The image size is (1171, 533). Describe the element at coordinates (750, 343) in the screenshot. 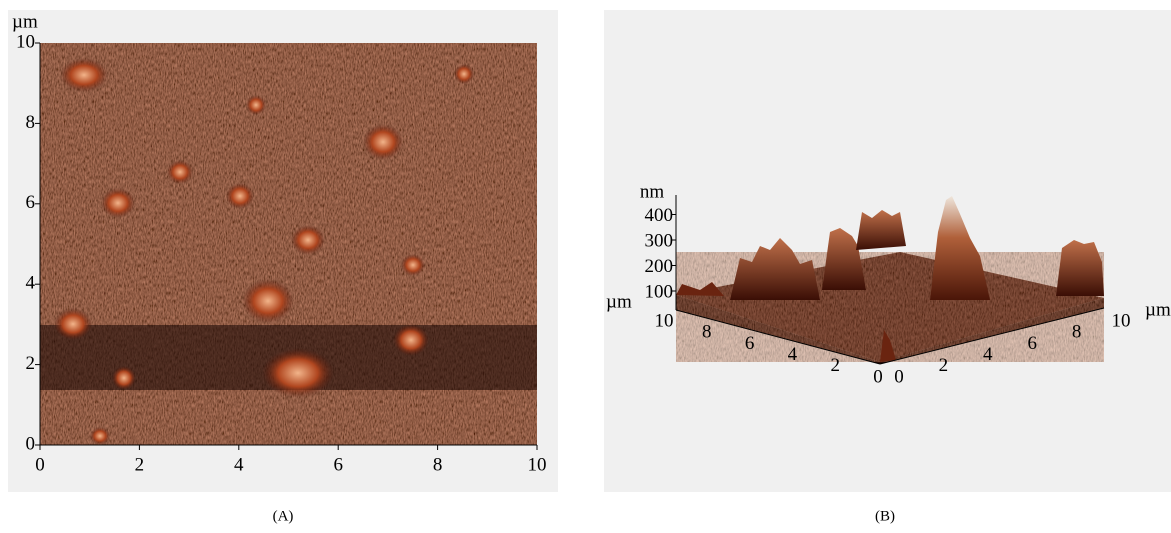

I see `left-tick-label: 6` at that location.